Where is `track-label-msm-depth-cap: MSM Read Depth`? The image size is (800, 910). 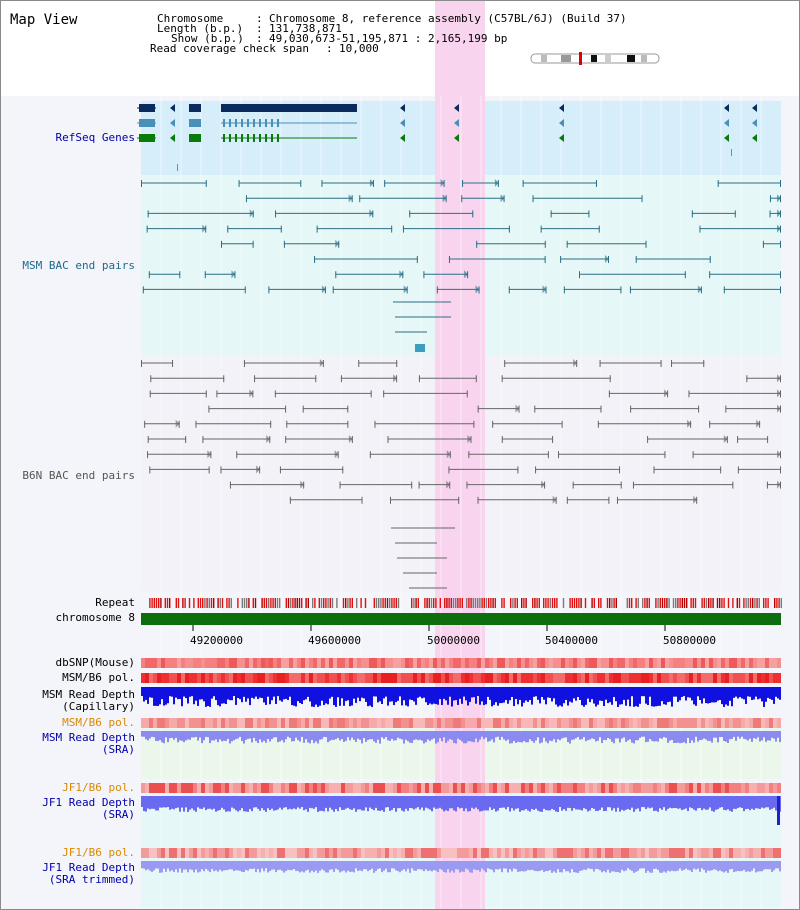
track-label-msm-depth-cap: MSM Read Depth is located at coordinates (88, 694).